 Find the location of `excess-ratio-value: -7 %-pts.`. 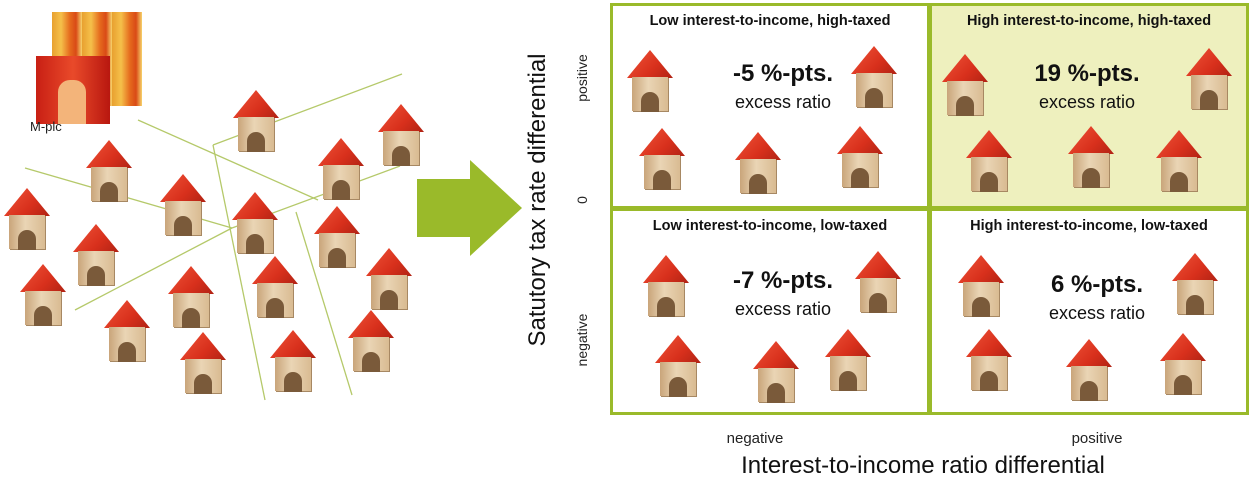

excess-ratio-value: -7 %-pts. is located at coordinates (783, 280).